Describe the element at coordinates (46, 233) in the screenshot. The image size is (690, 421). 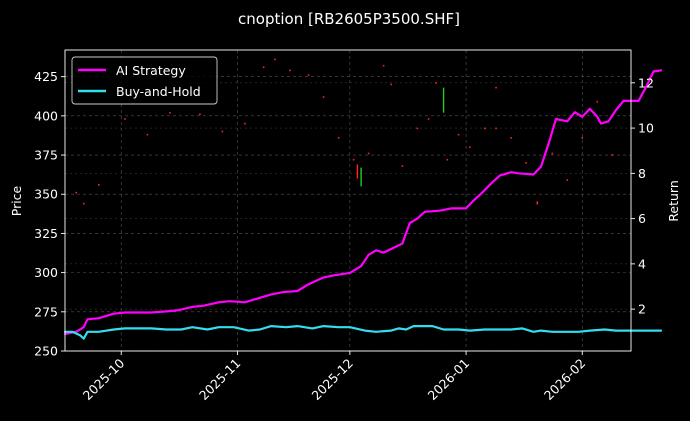
I see `y-tick-label-left: 325` at that location.